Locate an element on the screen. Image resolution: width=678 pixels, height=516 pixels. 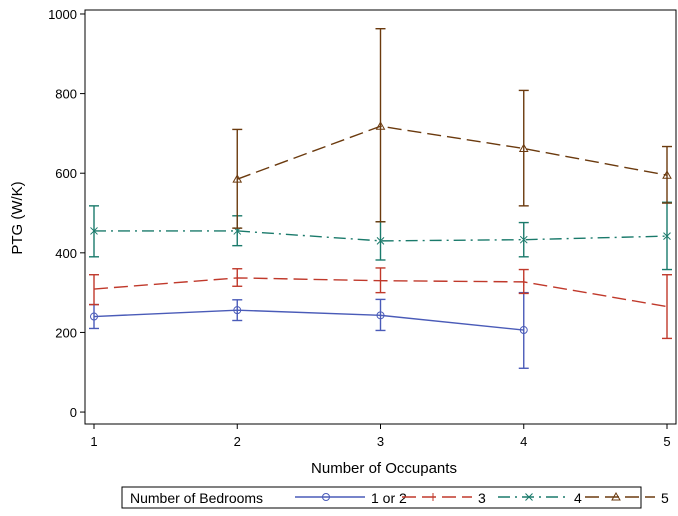
y-axis-label: PTG (W/K) is located at coordinates (17, 217).